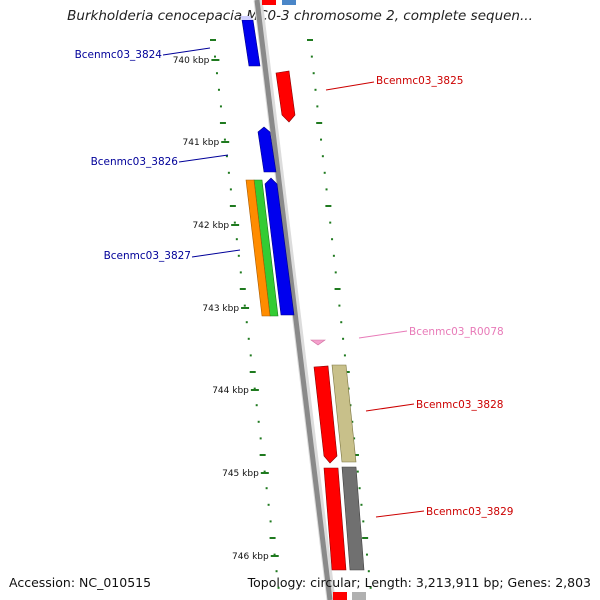  Describe the element at coordinates (240, 474) in the screenshot. I see `scale-label: 745 kbp` at that location.